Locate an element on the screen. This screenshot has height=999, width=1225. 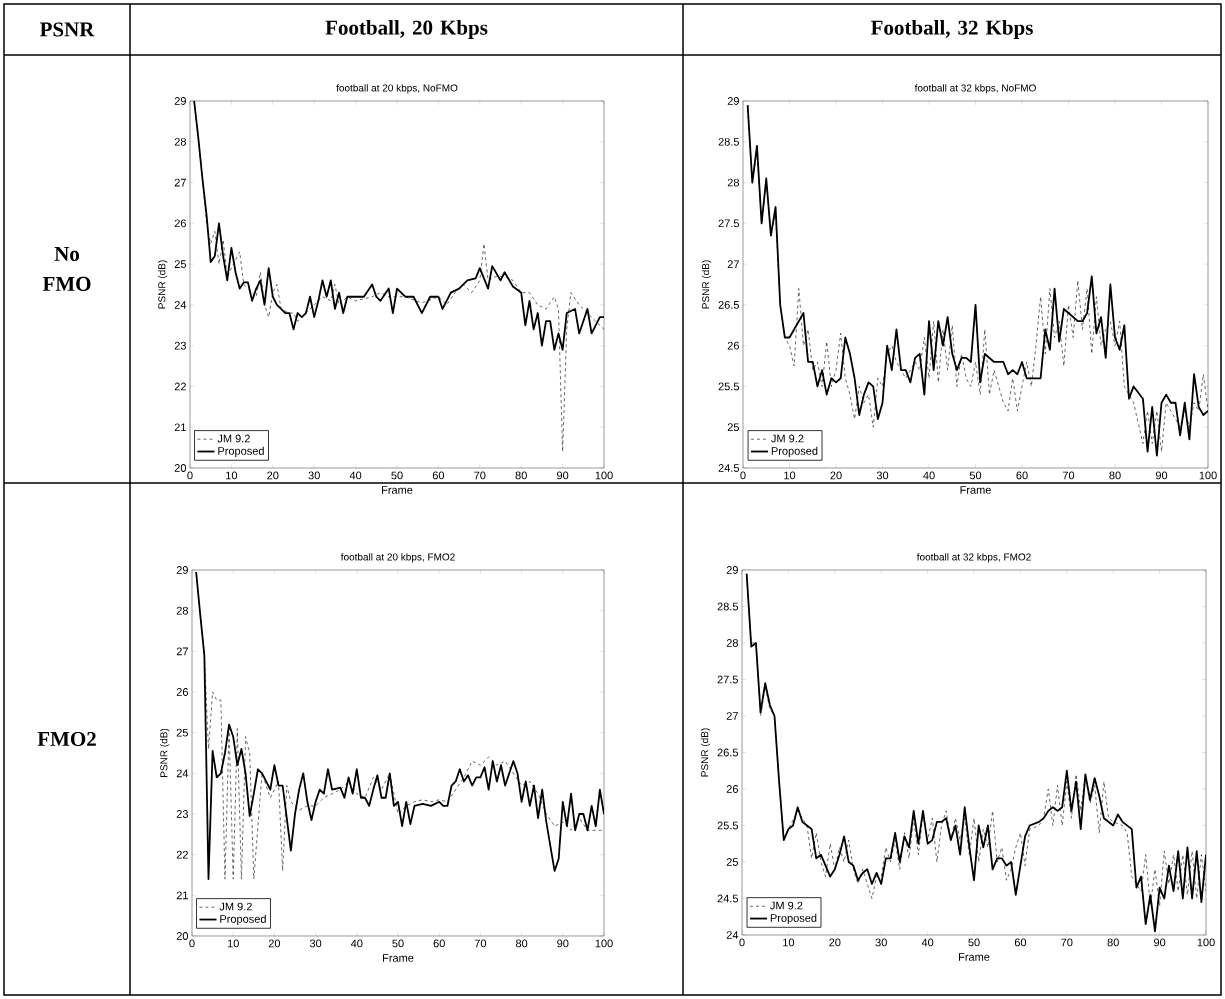
text: No FMO is located at coordinates (66, 269).